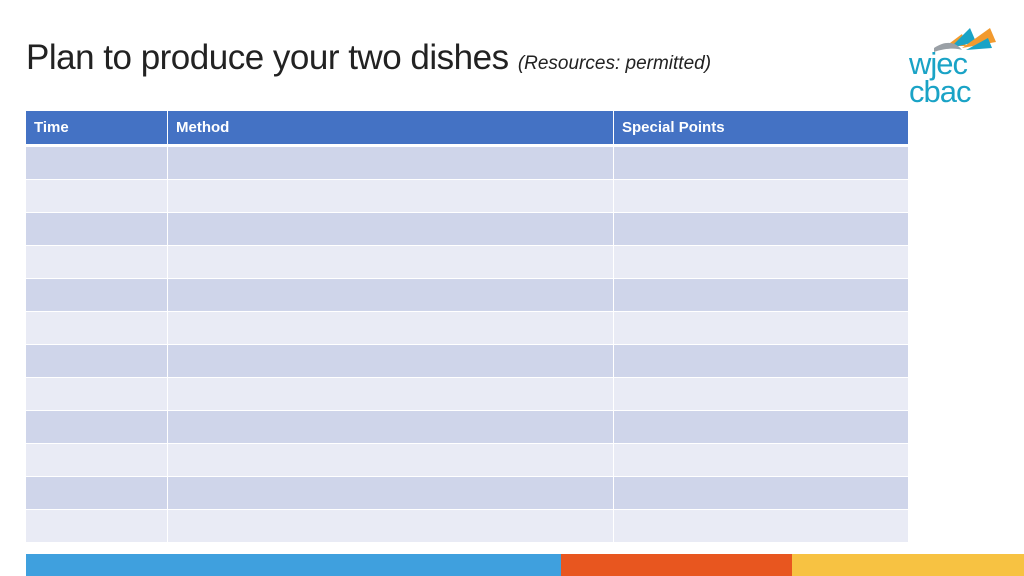 The height and width of the screenshot is (576, 1024). I want to click on title-text: Plan to produce your two dishes, so click(267, 57).